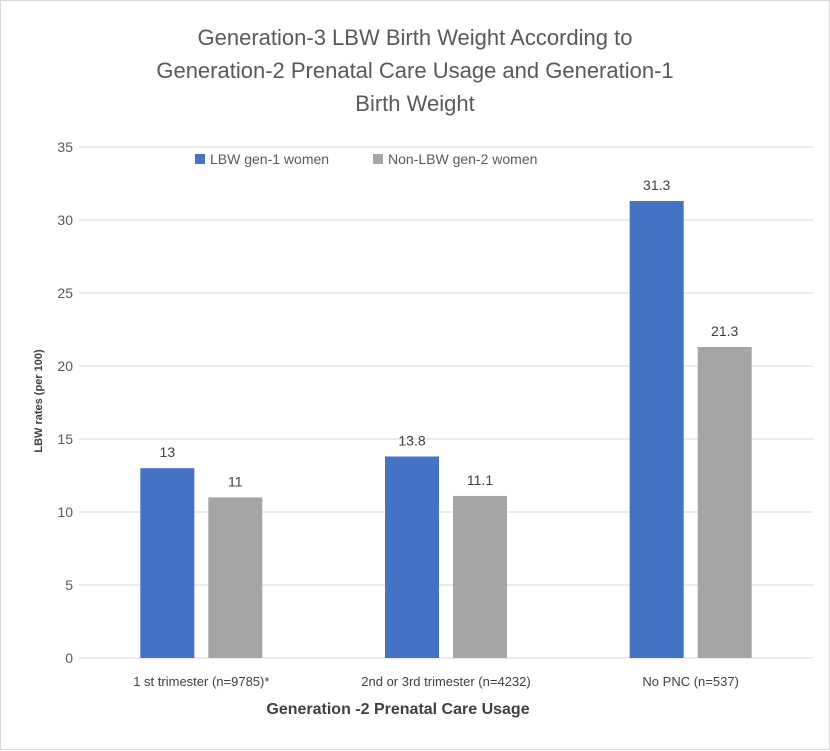 This screenshot has height=751, width=830. Describe the element at coordinates (656, 185) in the screenshot. I see `data-label: 31.3` at that location.